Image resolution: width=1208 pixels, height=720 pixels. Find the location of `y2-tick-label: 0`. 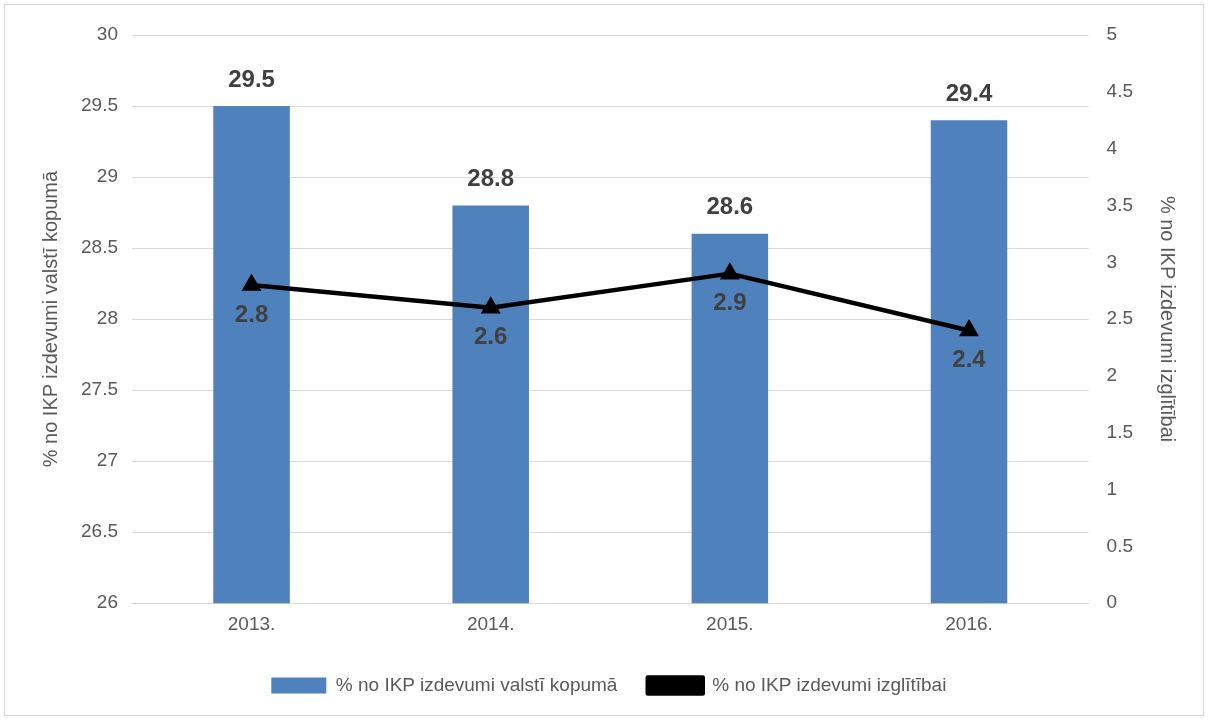

y2-tick-label: 0 is located at coordinates (1112, 602).